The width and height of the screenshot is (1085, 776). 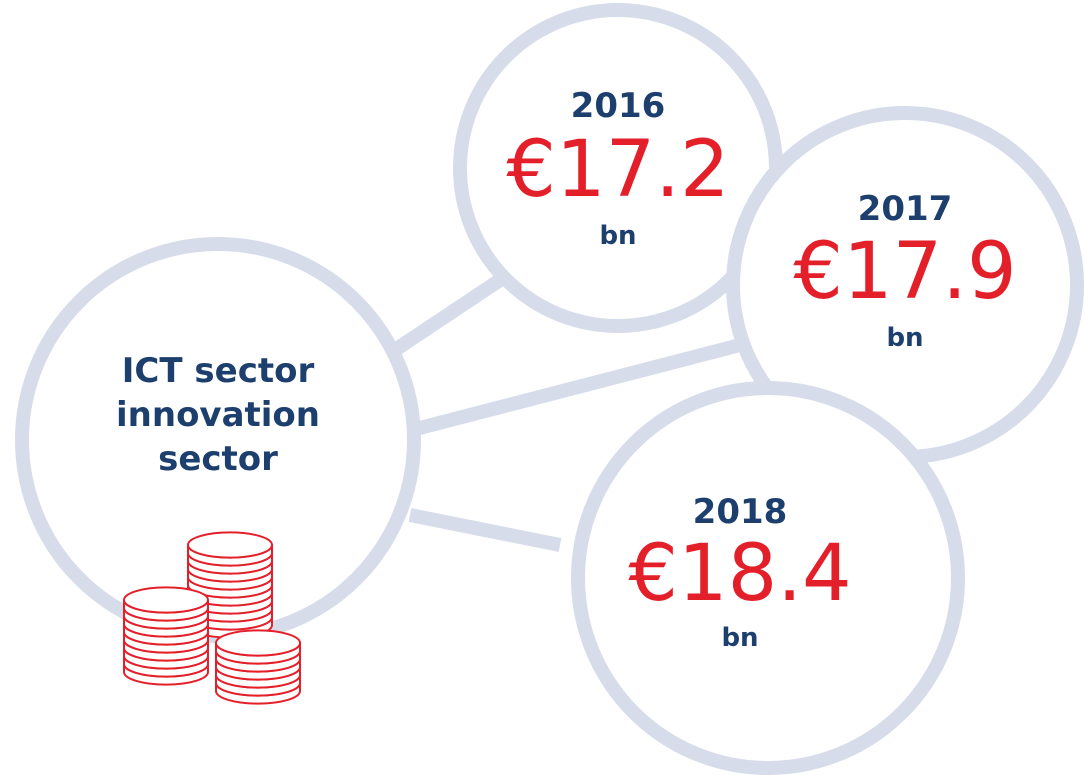 I want to click on value: €17.2, so click(x=617, y=170).